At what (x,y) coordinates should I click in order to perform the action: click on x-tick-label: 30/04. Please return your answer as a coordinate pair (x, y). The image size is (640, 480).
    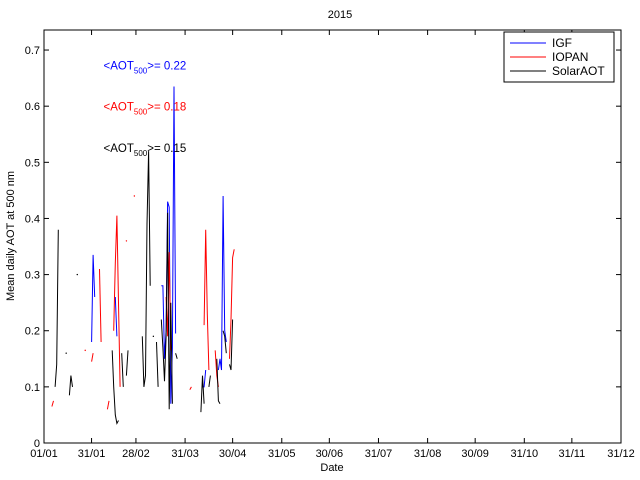
    Looking at the image, I should click on (233, 454).